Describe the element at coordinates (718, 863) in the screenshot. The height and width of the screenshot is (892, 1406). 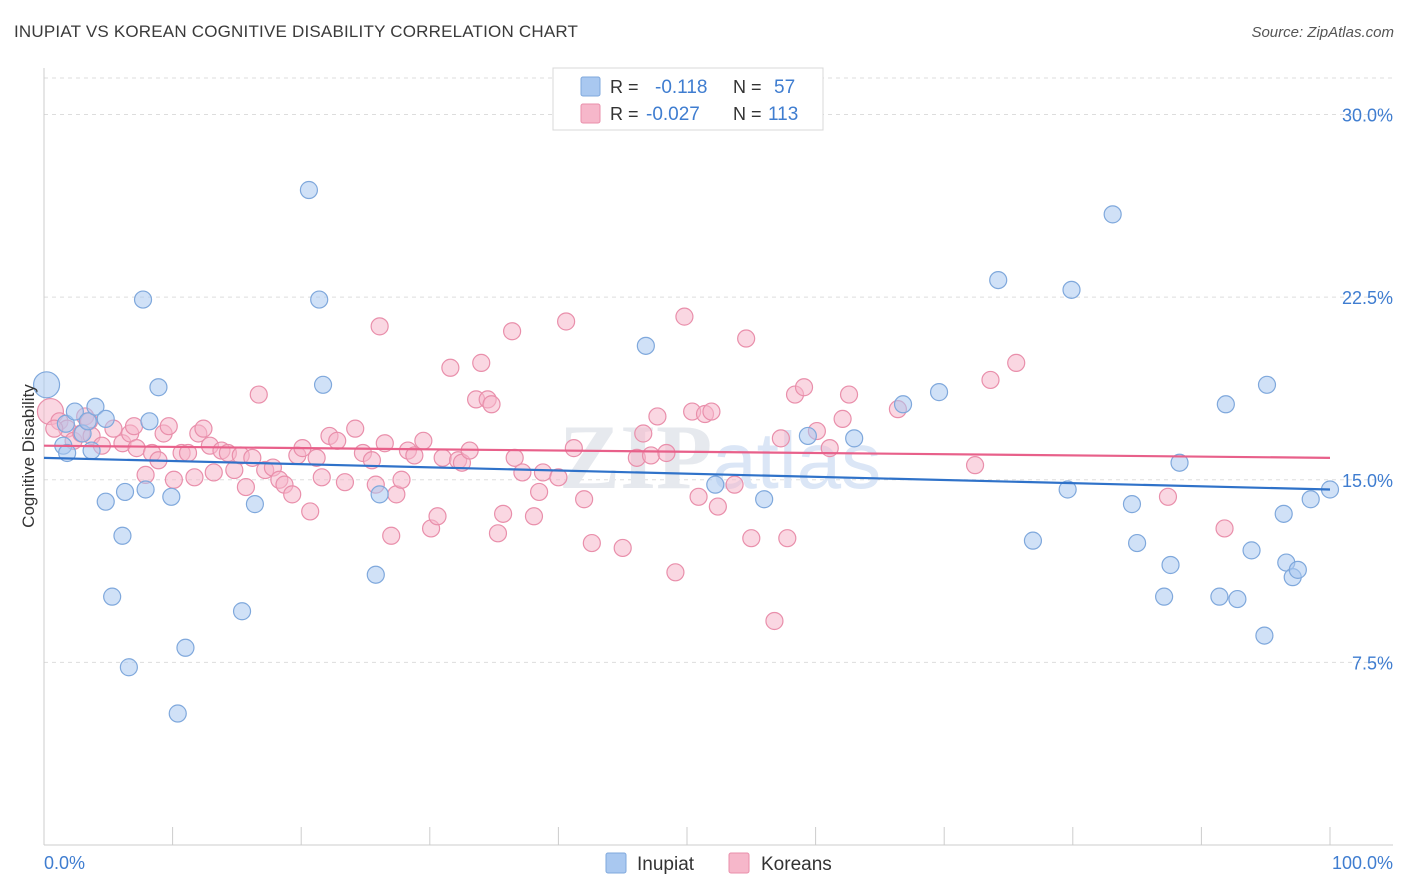
I see `series-legend: Inupiat Koreans` at that location.